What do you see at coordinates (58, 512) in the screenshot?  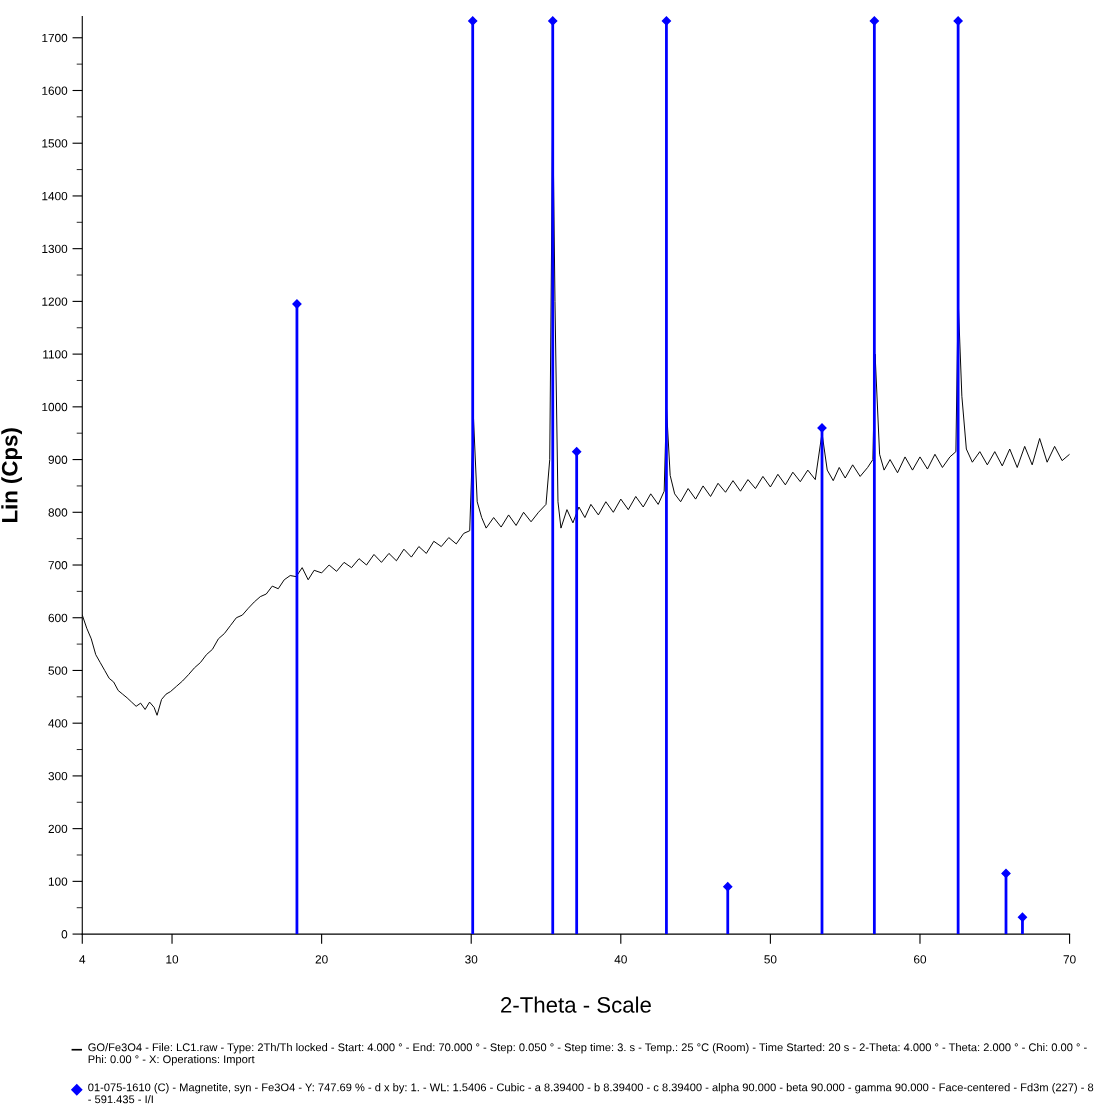 I see `y-tick-label: 800` at bounding box center [58, 512].